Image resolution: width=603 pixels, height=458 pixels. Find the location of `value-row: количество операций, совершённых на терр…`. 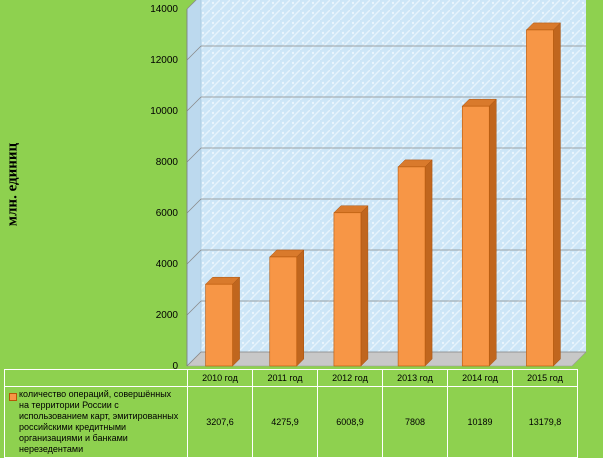

value-row: количество операций, совершённых на терр… is located at coordinates (291, 422).